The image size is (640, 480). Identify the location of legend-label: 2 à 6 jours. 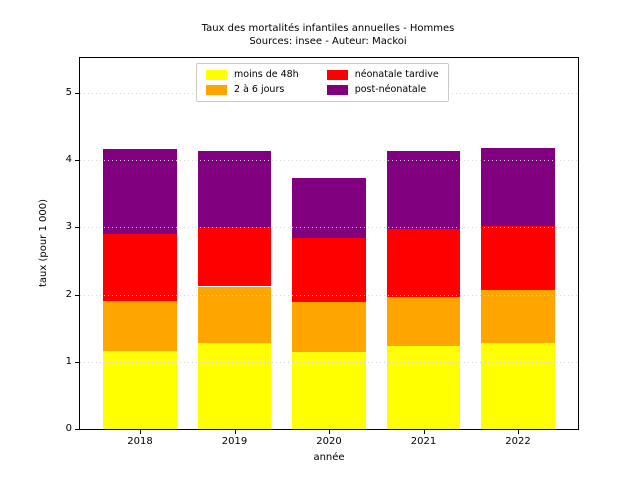
(259, 89).